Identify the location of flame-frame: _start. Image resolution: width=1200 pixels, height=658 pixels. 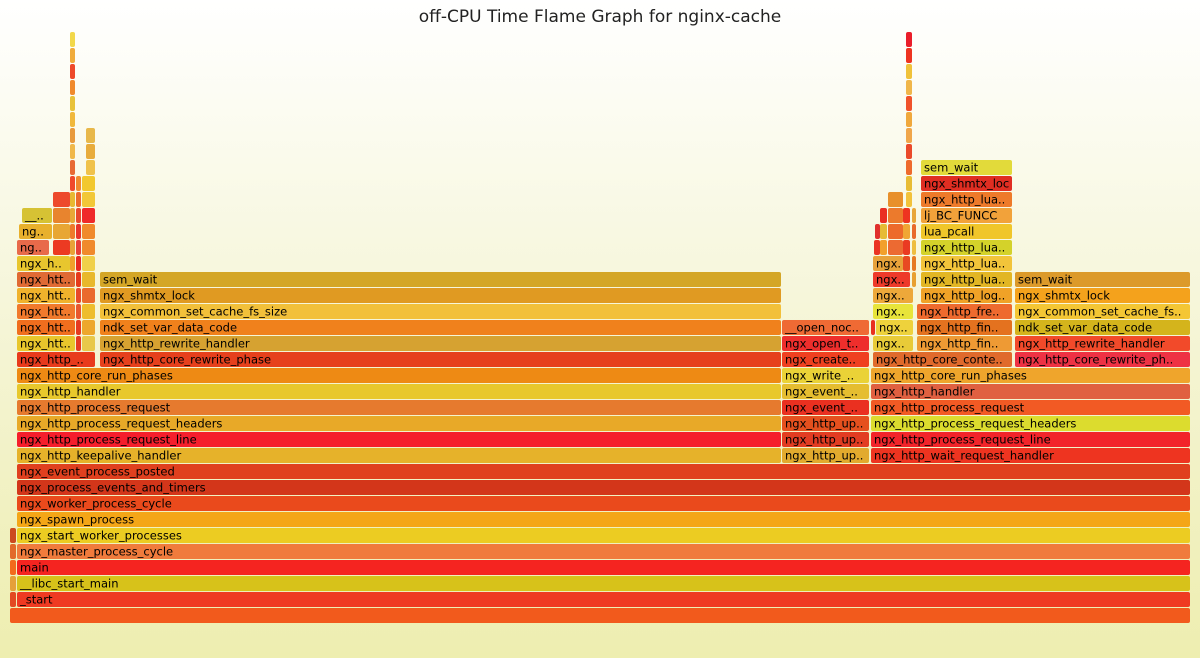
(603, 599).